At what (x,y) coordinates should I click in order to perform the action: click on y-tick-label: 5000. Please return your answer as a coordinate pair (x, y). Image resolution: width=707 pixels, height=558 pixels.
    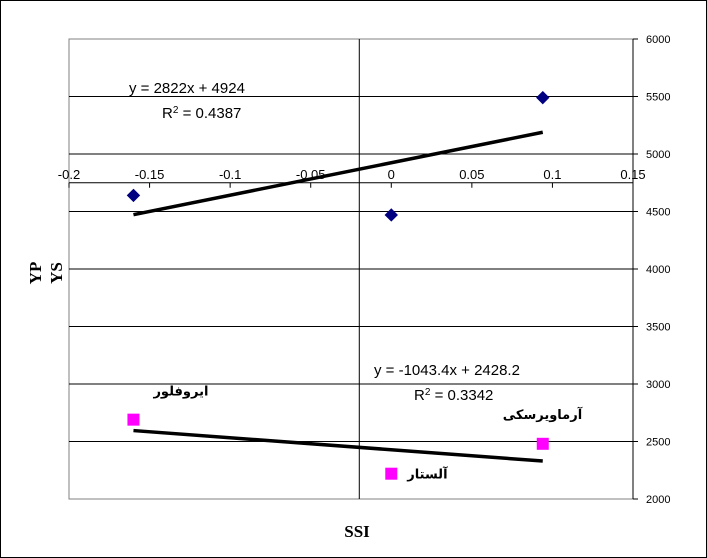
    Looking at the image, I should click on (658, 155).